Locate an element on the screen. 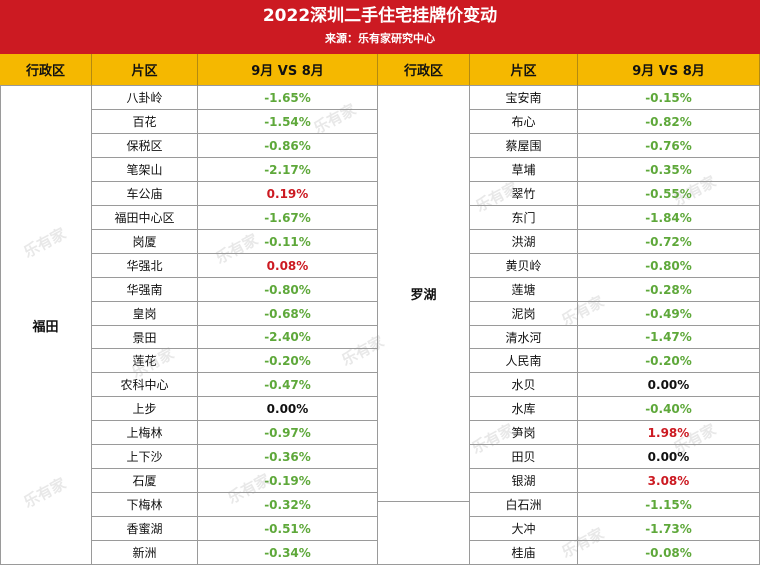 Image resolution: width=760 pixels, height=565 pixels. area-name: 莲花 is located at coordinates (145, 361).